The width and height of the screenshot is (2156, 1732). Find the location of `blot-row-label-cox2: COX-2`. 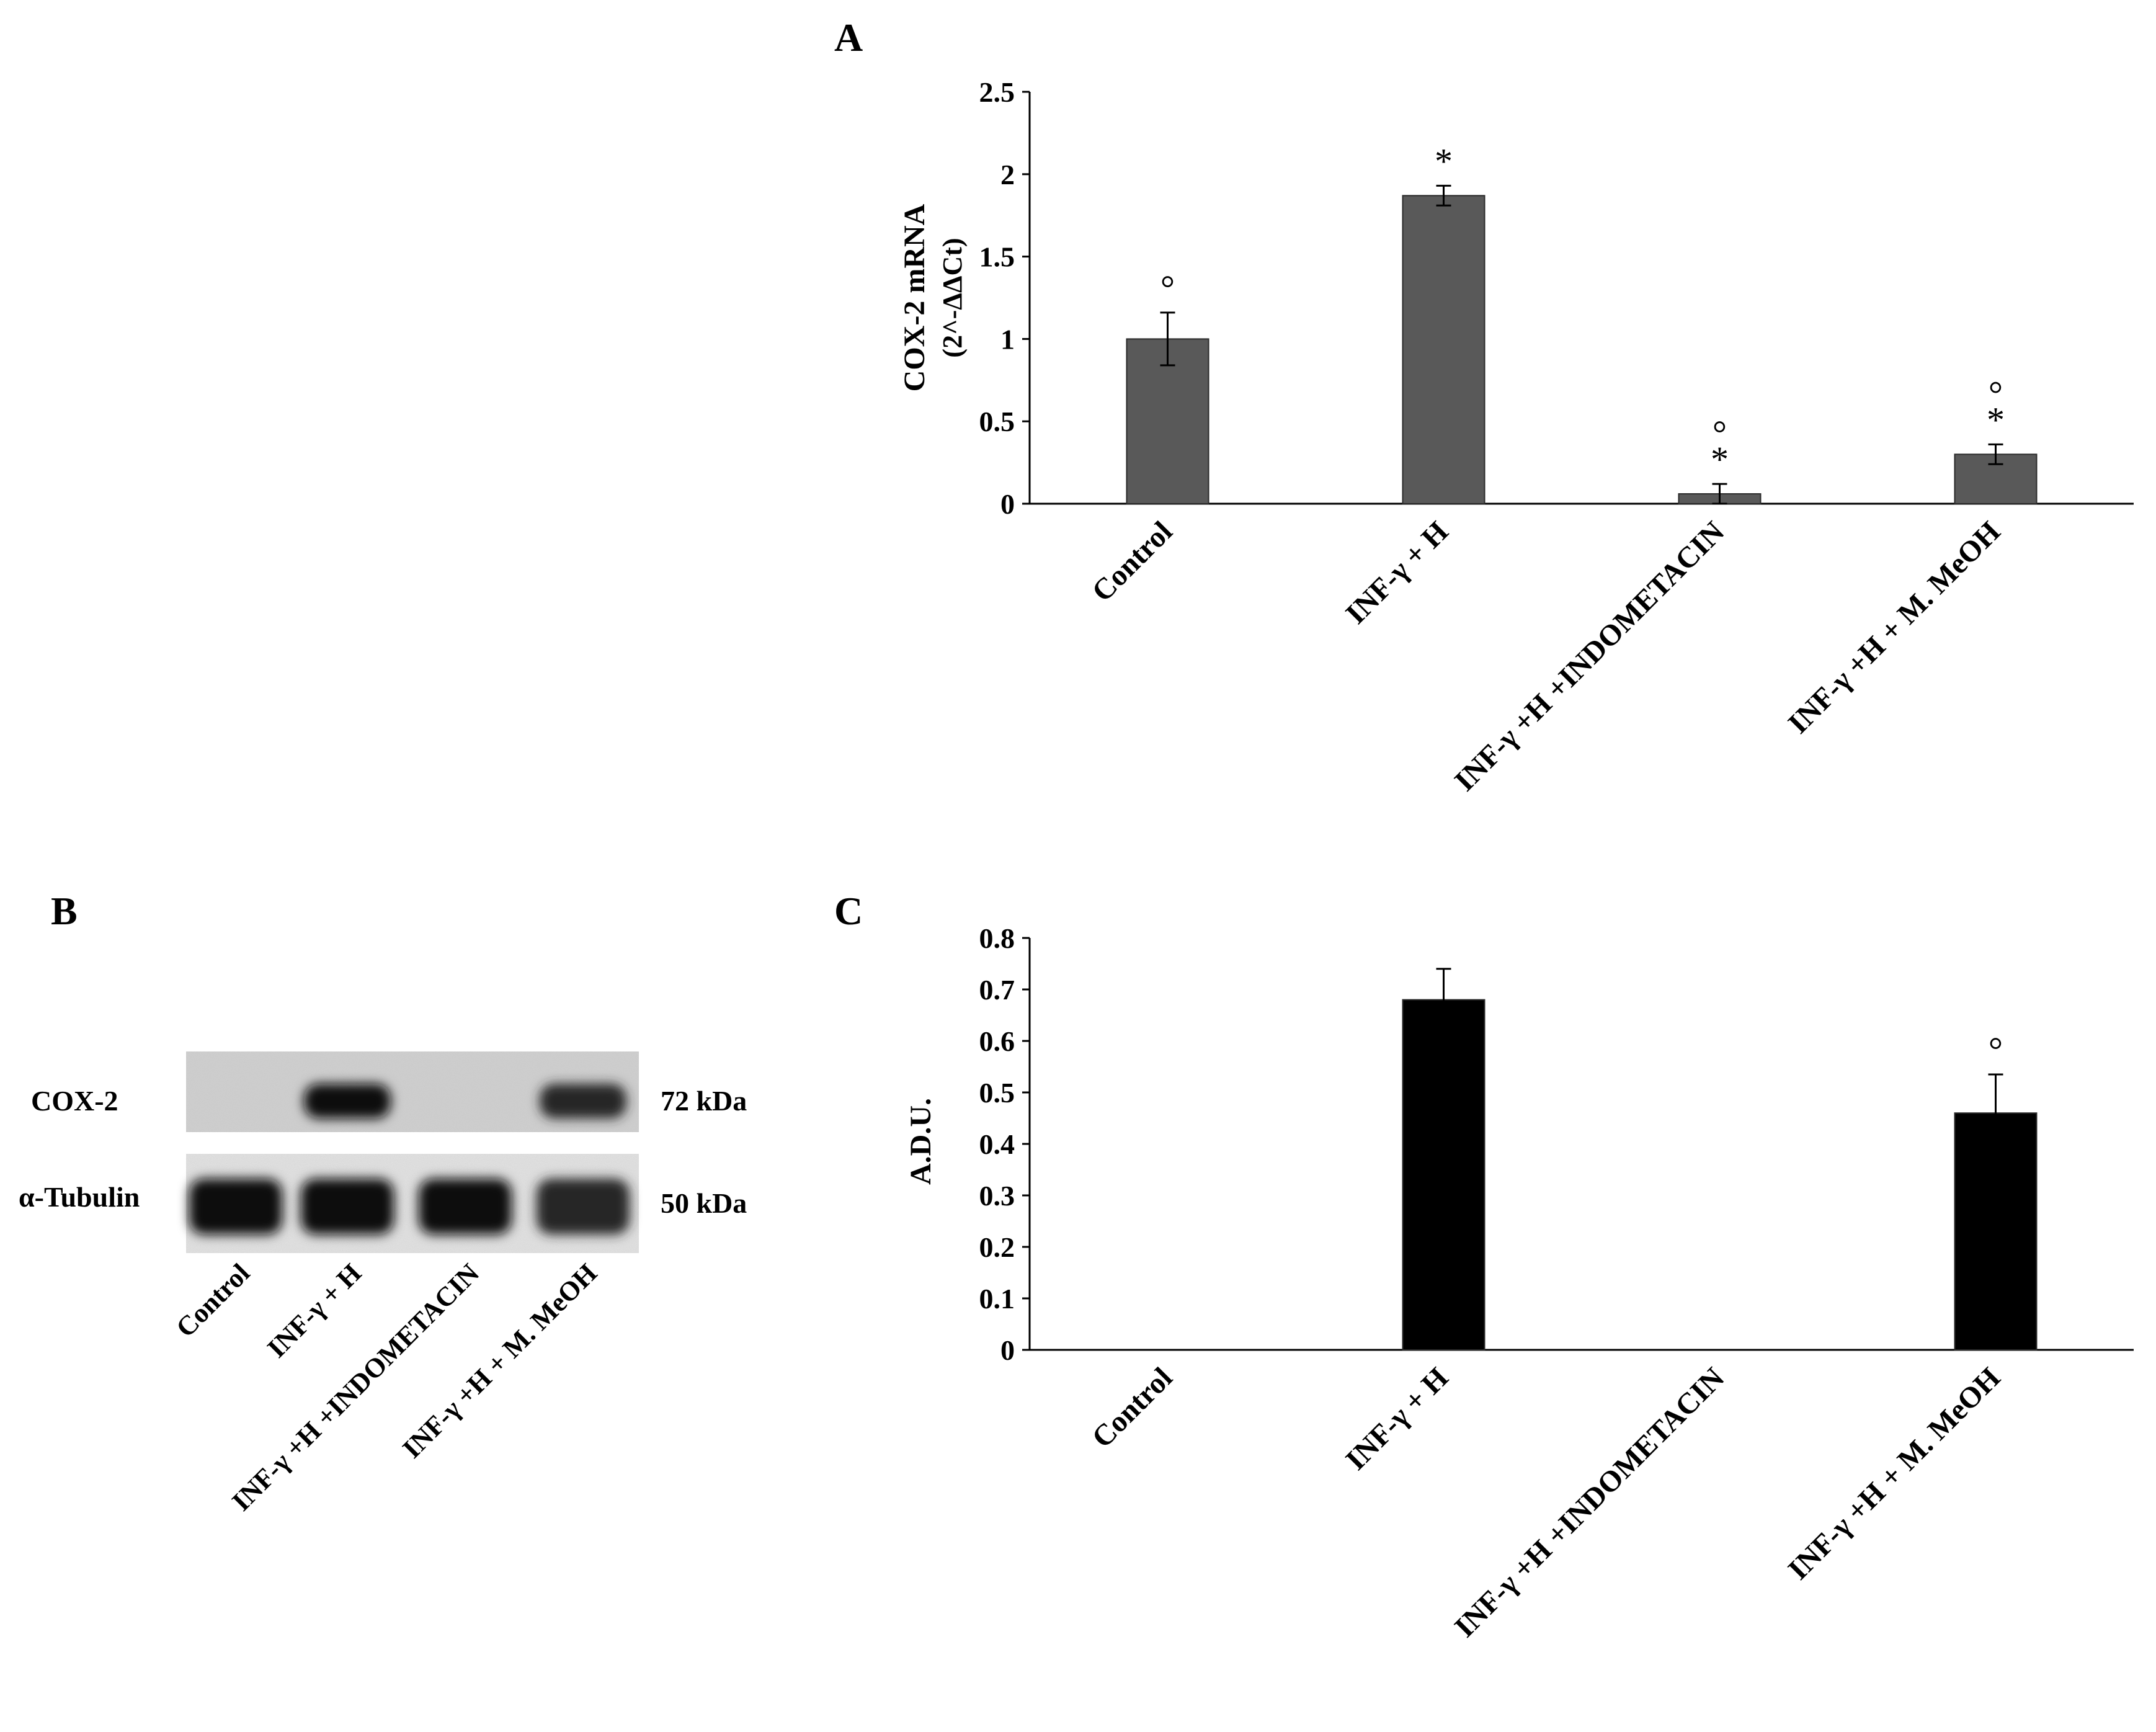

blot-row-label-cox2: COX-2 is located at coordinates (74, 1101).